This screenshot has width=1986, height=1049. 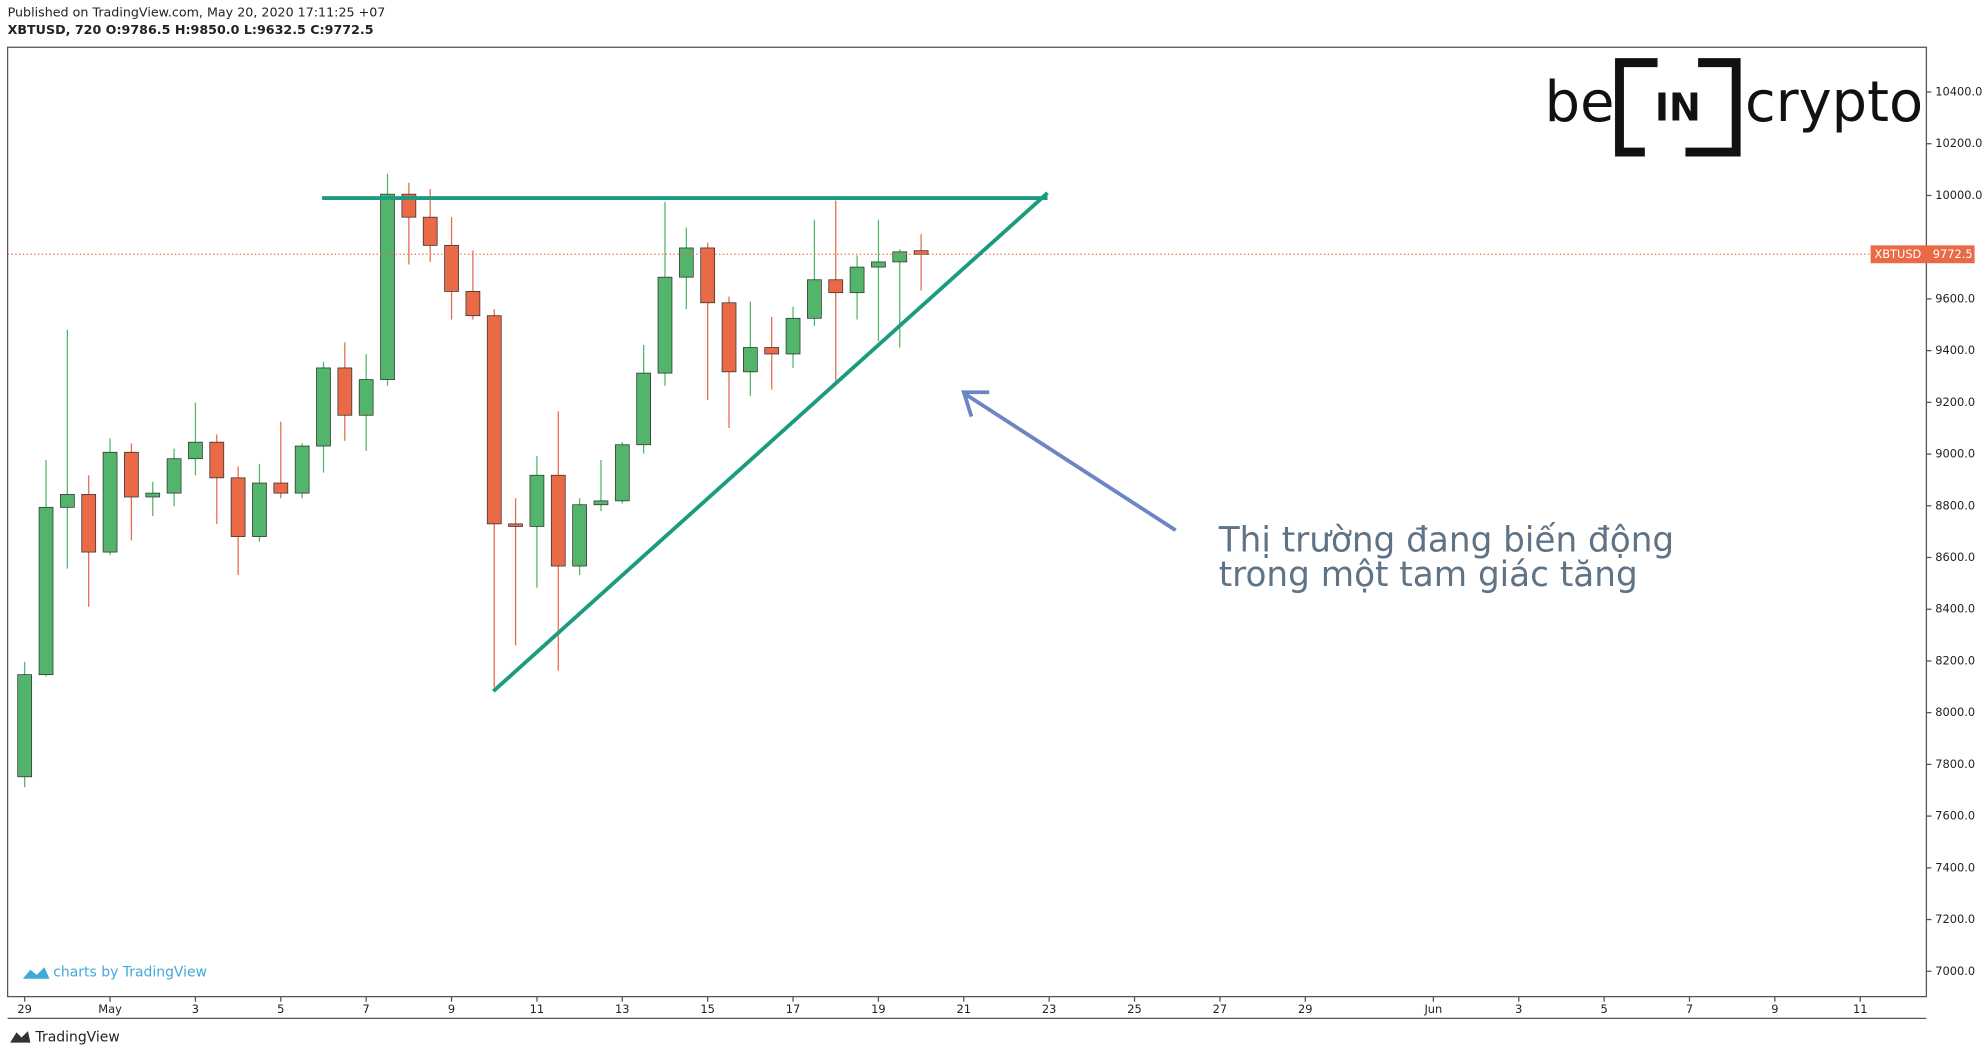 What do you see at coordinates (1955, 609) in the screenshot?
I see `y-tick-label: 8400.0` at bounding box center [1955, 609].